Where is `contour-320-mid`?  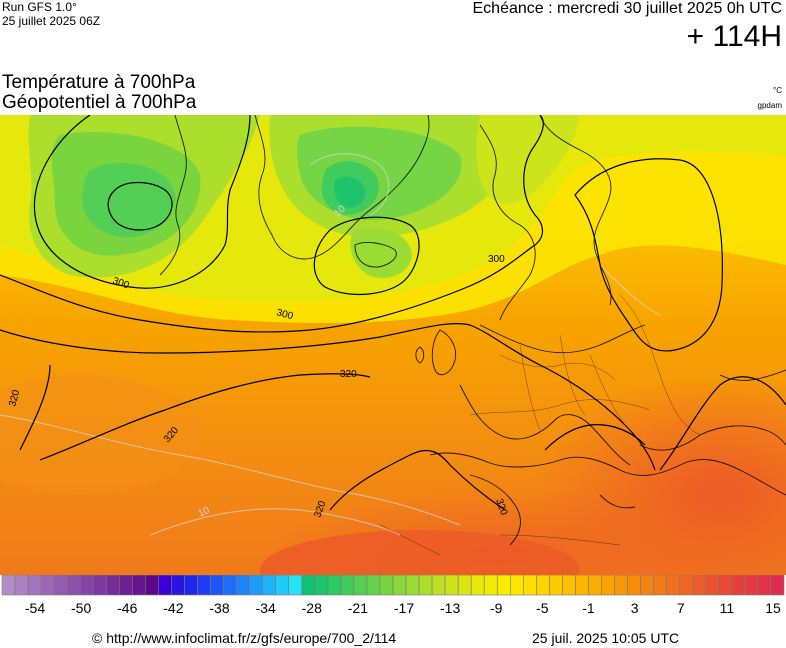 contour-320-mid is located at coordinates (205, 417).